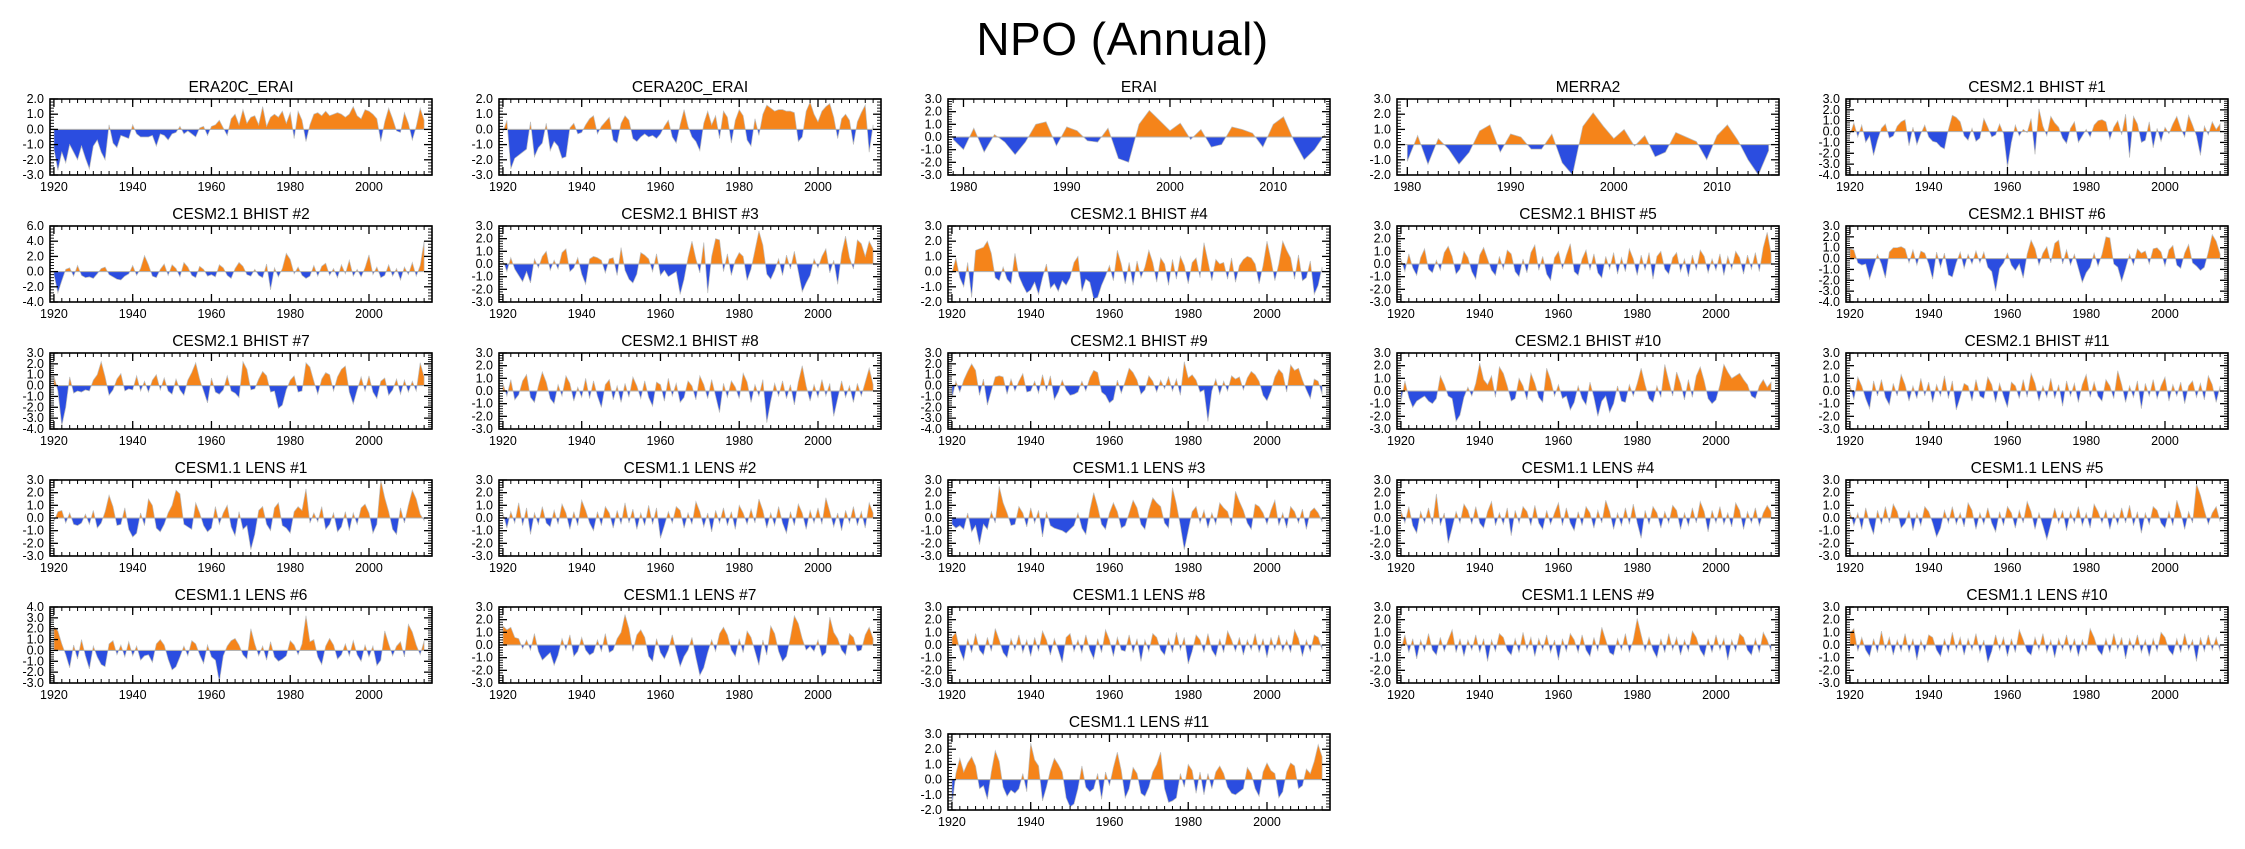 The width and height of the screenshot is (2245, 849). Describe the element at coordinates (241, 595) in the screenshot. I see `panel-title: CESM1.1 LENS #6` at that location.